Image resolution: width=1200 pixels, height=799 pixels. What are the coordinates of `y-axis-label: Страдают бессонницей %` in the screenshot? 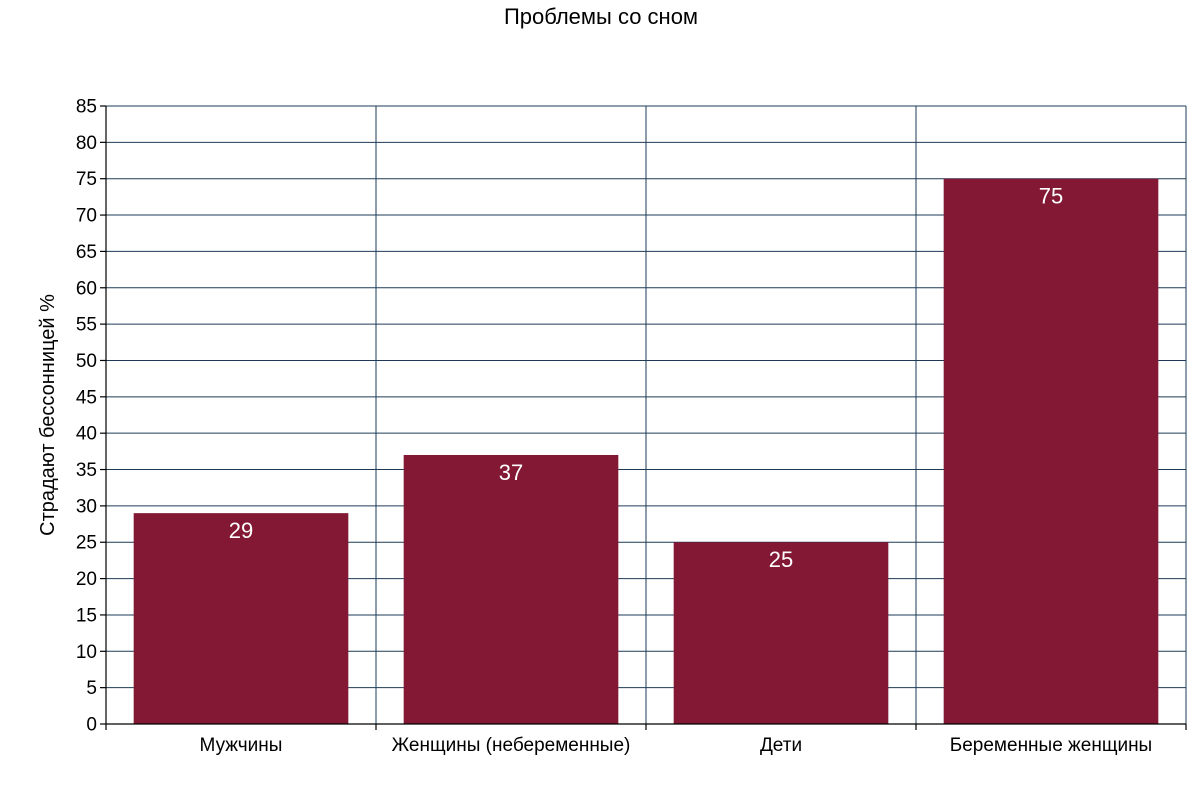 It's located at (48, 415).